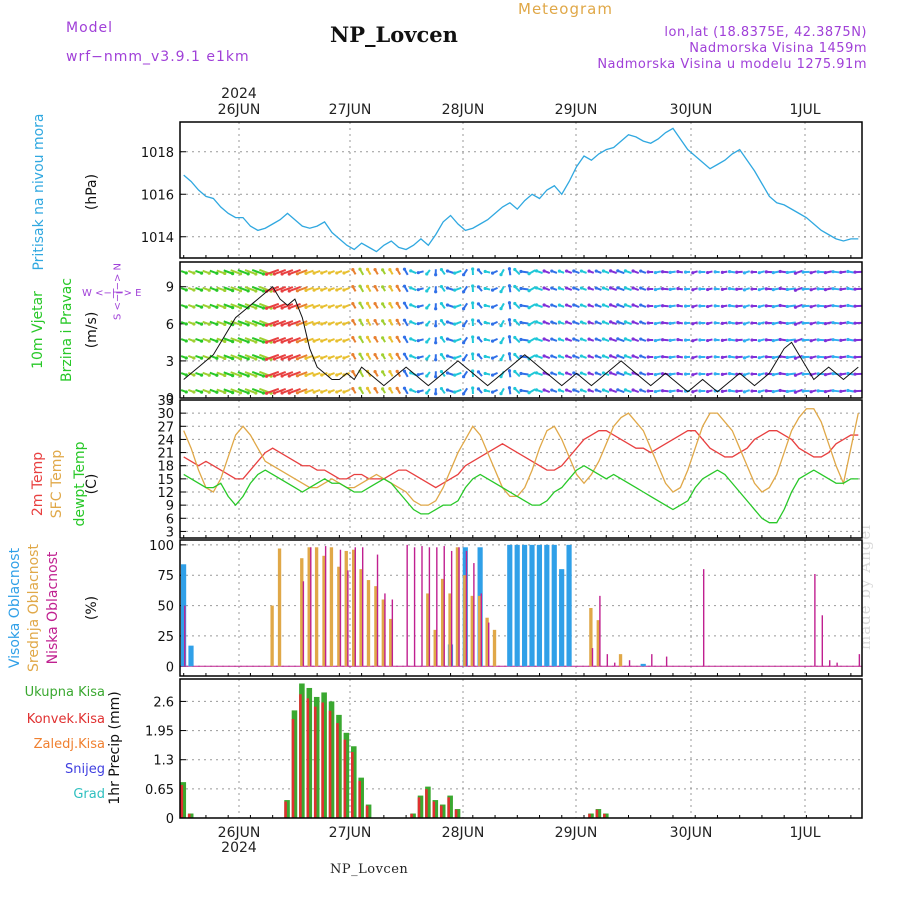 This screenshot has height=900, width=900. I want to click on wind-ytick-label: 9, so click(170, 288).